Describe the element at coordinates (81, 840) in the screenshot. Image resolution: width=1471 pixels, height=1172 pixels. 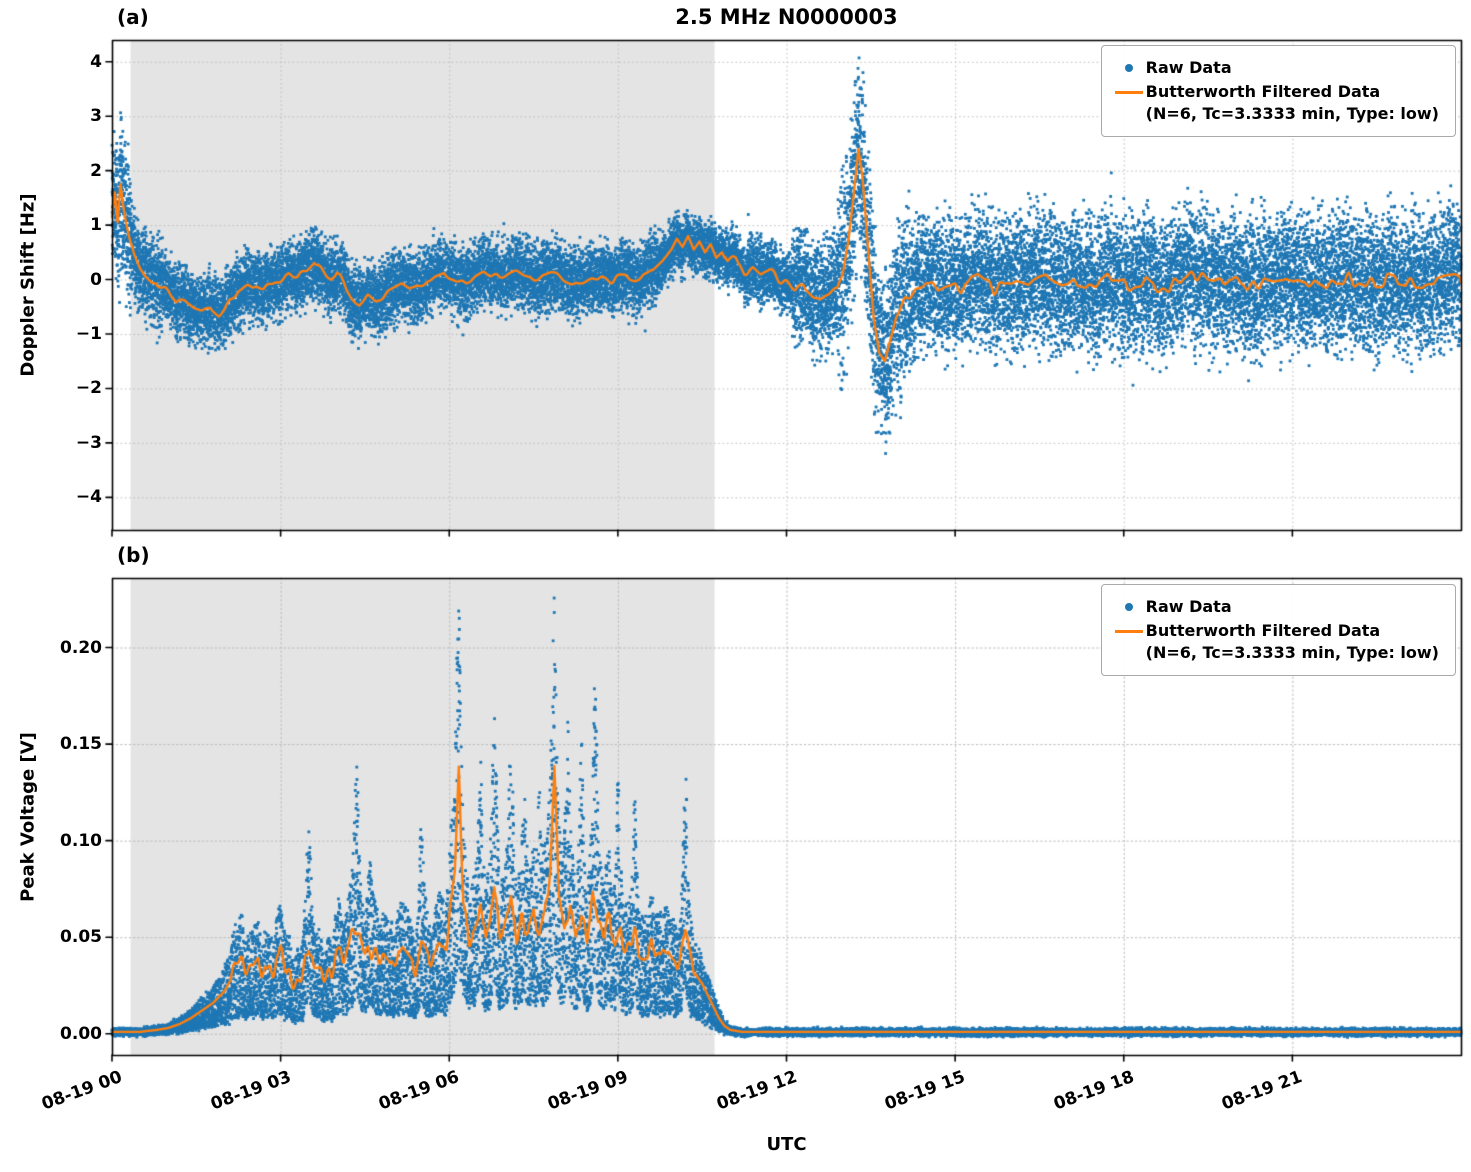
I see `y-tick-label: 0.10` at that location.